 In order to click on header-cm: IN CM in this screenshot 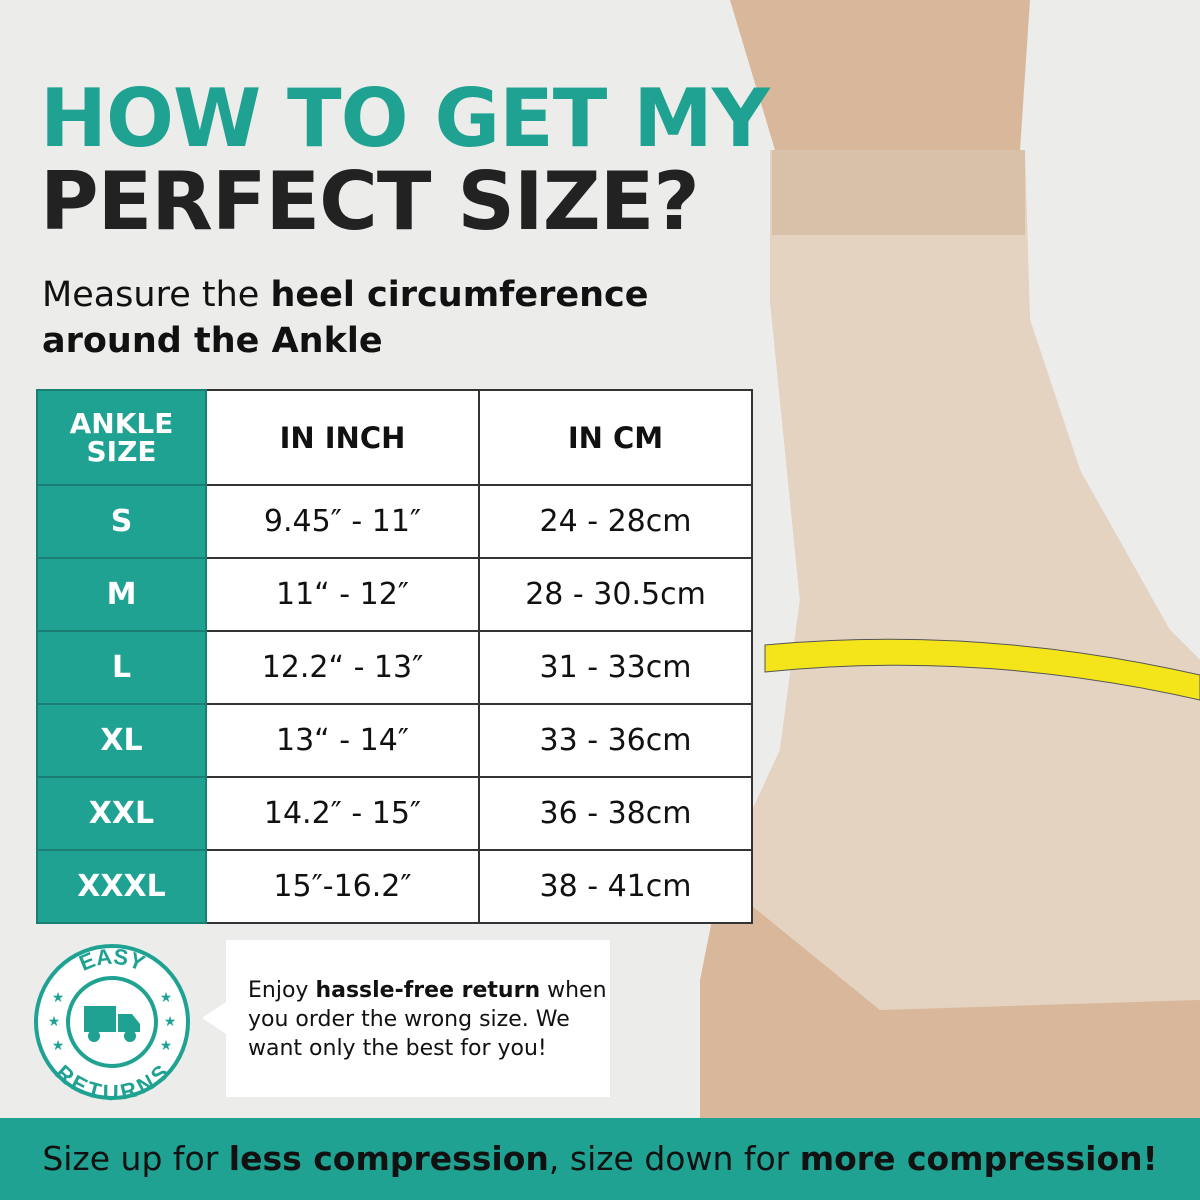, I will do `click(615, 437)`.